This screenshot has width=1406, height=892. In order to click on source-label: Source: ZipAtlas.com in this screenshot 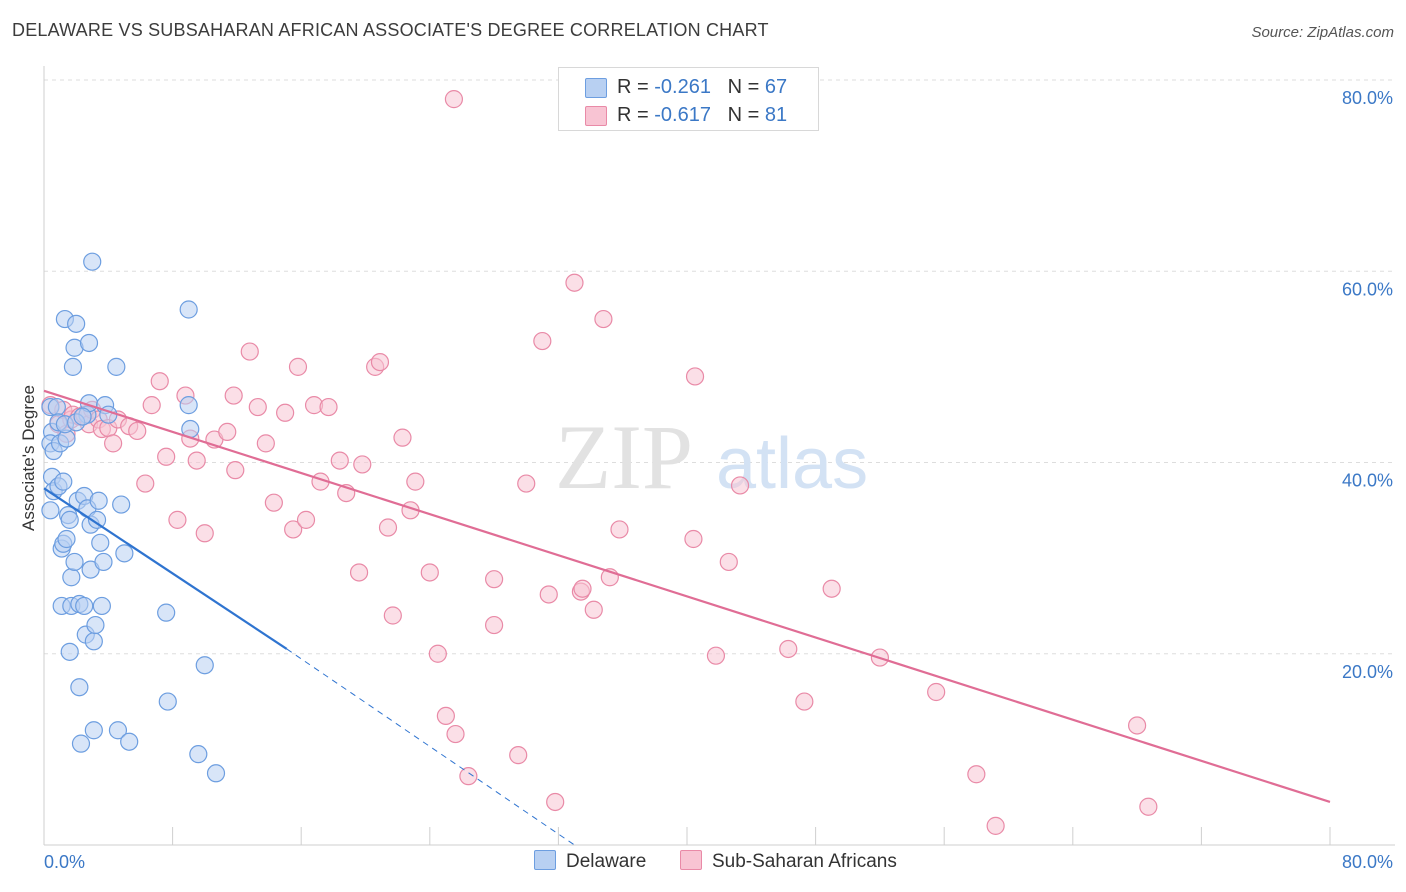, I will do `click(1322, 32)`.